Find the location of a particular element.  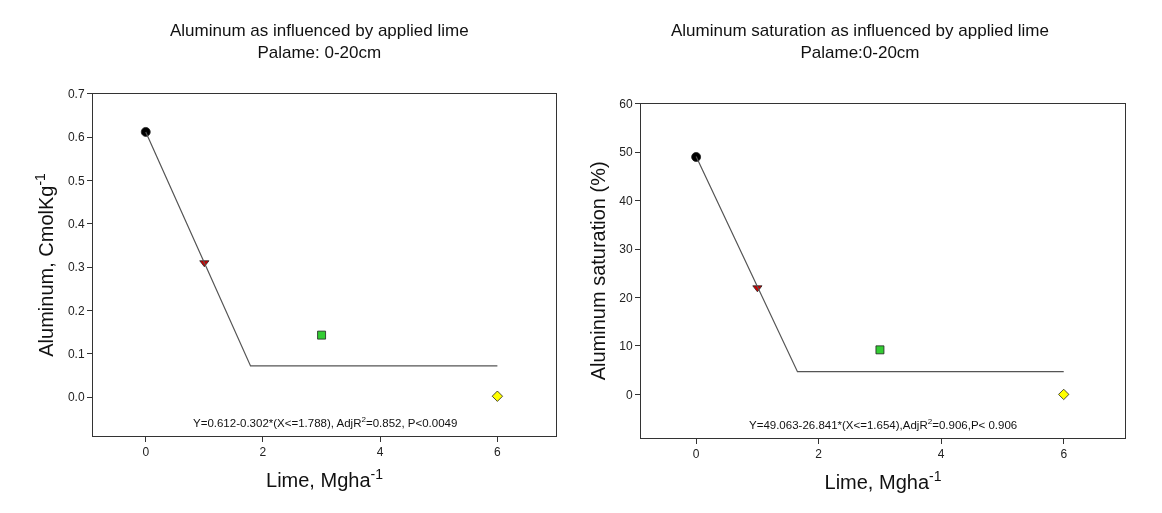

y-tick-label: 0.6 is located at coordinates (76, 137).